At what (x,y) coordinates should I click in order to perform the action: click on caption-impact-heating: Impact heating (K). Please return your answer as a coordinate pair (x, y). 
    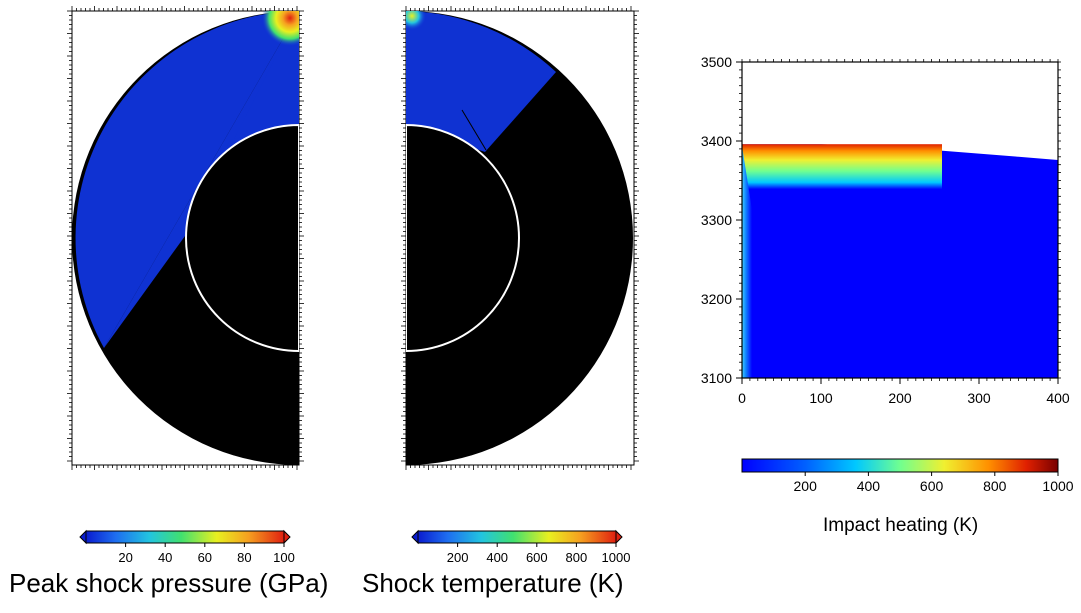
    Looking at the image, I should click on (901, 525).